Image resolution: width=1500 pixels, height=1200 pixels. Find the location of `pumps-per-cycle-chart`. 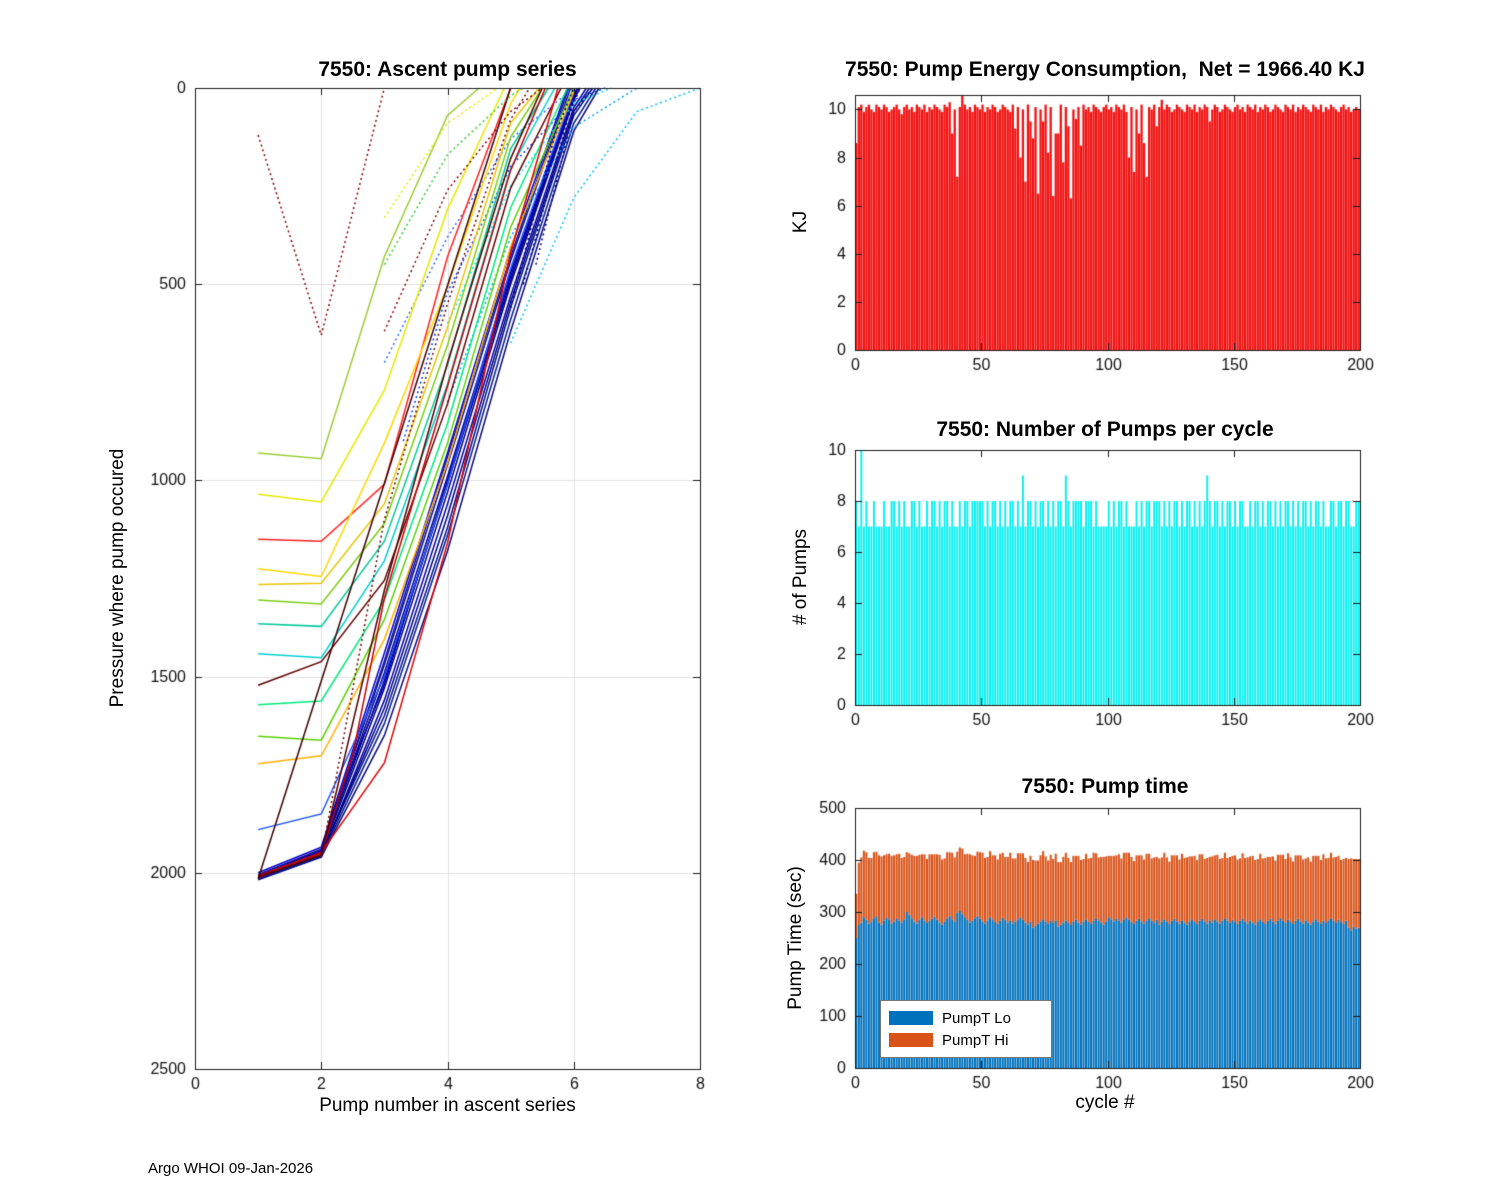

pumps-per-cycle-chart is located at coordinates (1105, 577).